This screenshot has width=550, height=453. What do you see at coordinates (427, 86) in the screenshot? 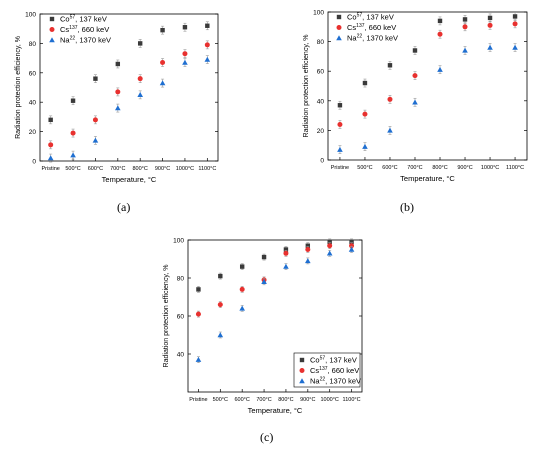
I see `plot-frame` at bounding box center [427, 86].